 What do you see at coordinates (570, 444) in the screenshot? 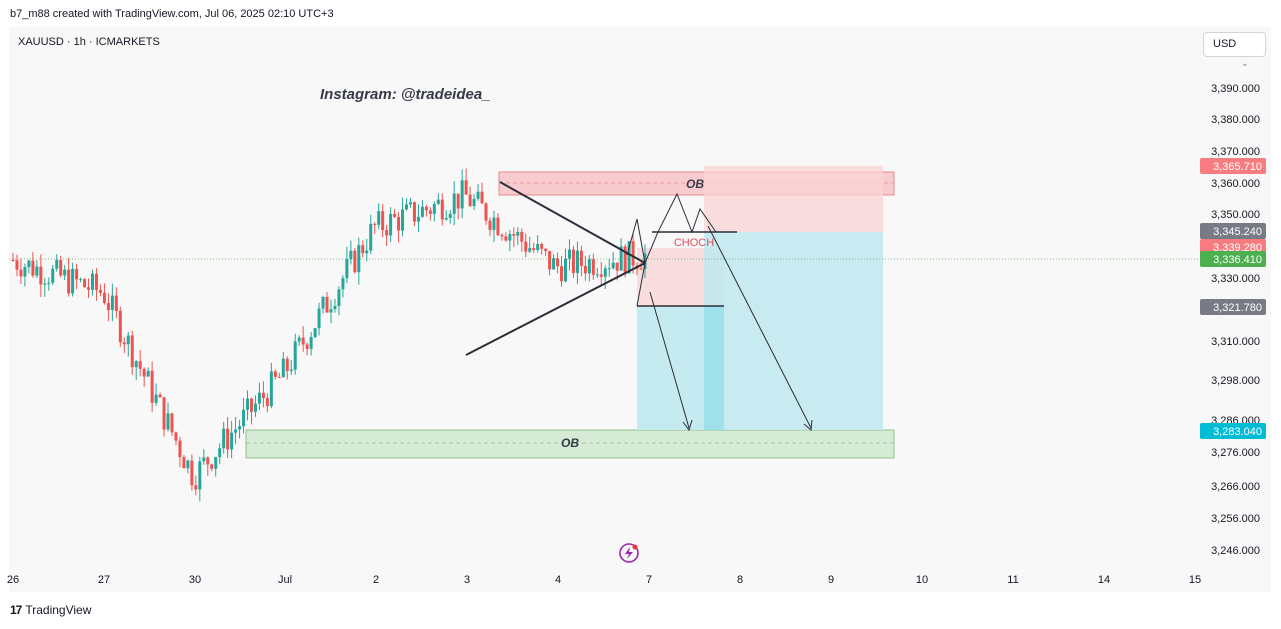
I see `demand-zone-ob` at bounding box center [570, 444].